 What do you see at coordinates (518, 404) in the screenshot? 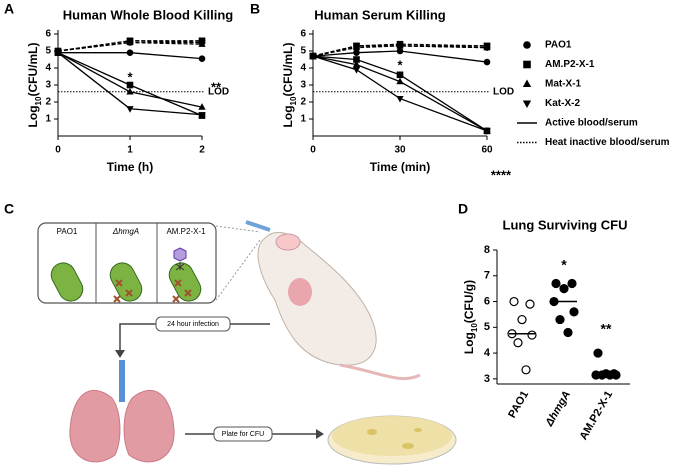
I see `x-tick-label: PAO1` at bounding box center [518, 404].